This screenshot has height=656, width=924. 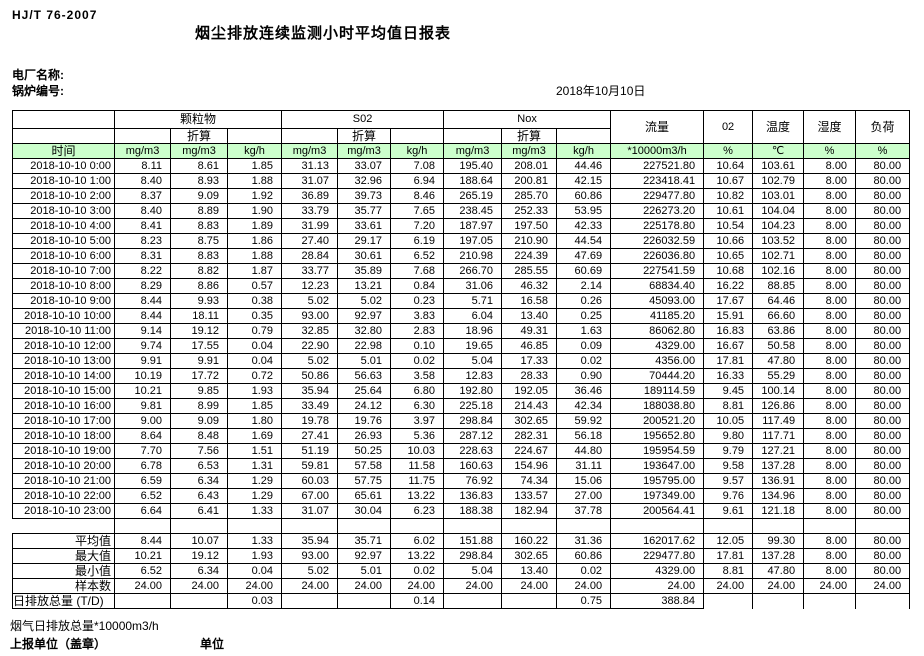 I want to click on value-cell: 33.79, so click(x=310, y=211).